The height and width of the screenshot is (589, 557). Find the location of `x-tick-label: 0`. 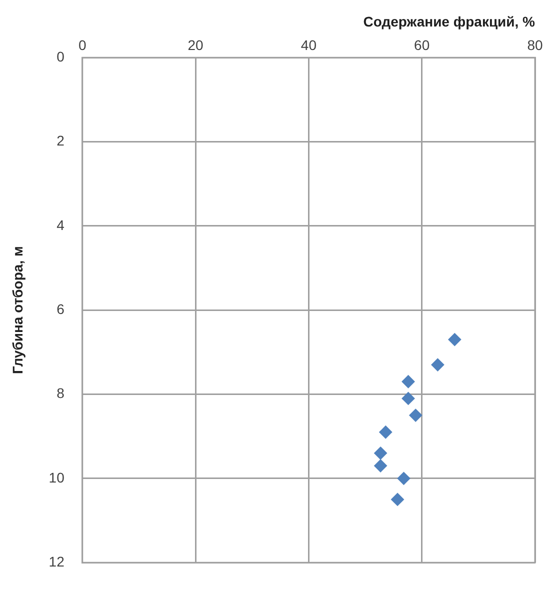

x-tick-label: 0 is located at coordinates (82, 45).